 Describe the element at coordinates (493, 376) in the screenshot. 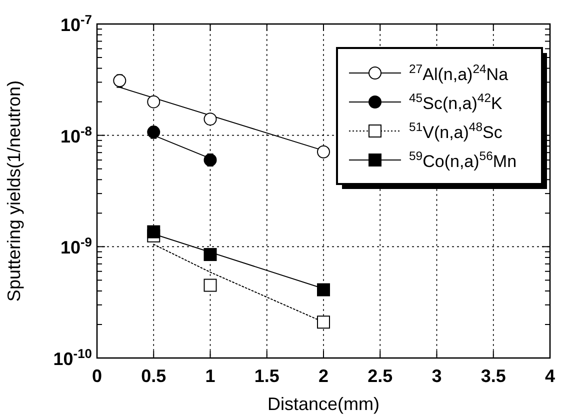

I see `x-tick-label: 3.5` at that location.